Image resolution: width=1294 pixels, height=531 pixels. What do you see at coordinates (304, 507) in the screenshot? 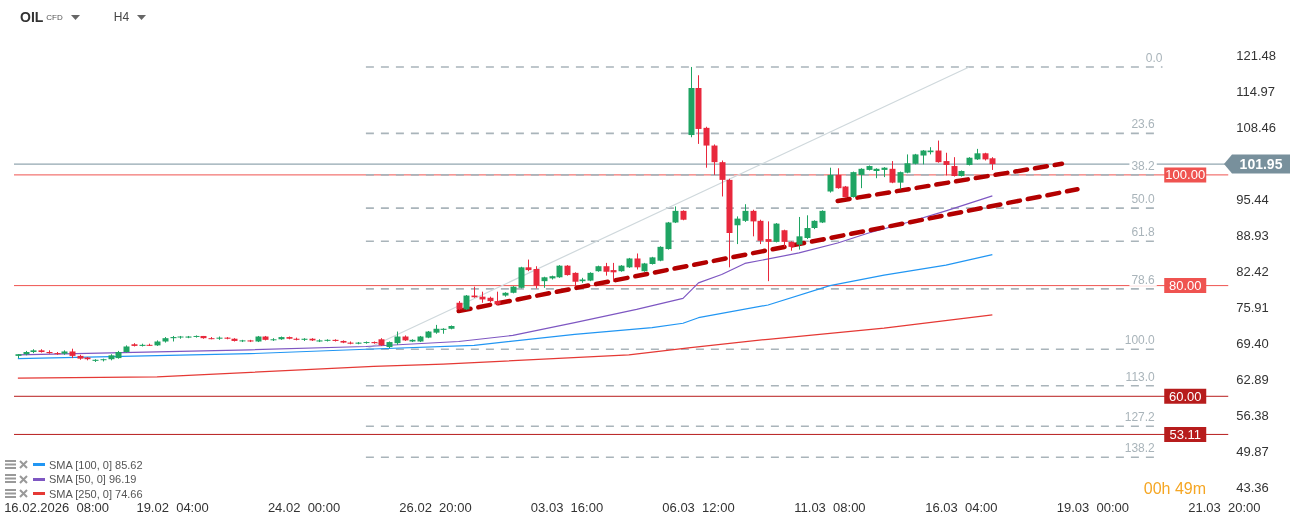
I see `x-tick-label: 24.02 00:00` at bounding box center [304, 507].